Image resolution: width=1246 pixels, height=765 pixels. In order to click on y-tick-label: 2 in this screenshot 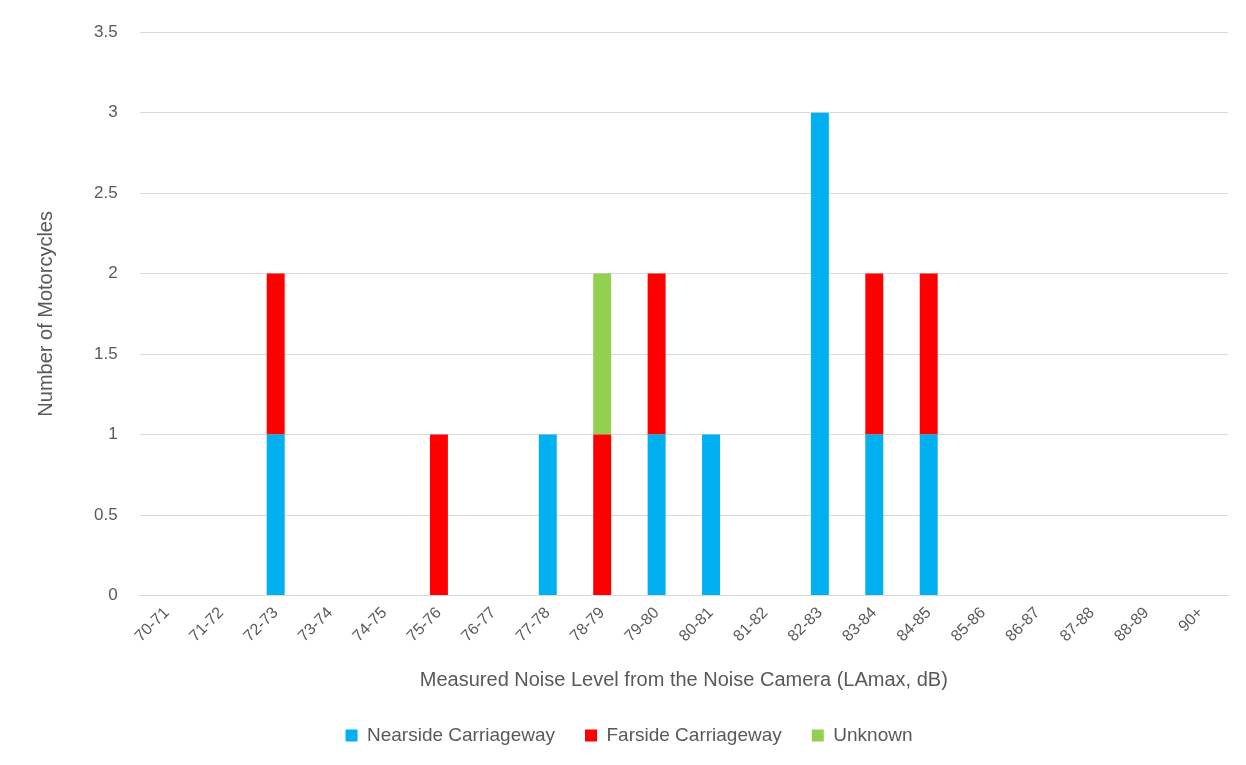, I will do `click(113, 273)`.